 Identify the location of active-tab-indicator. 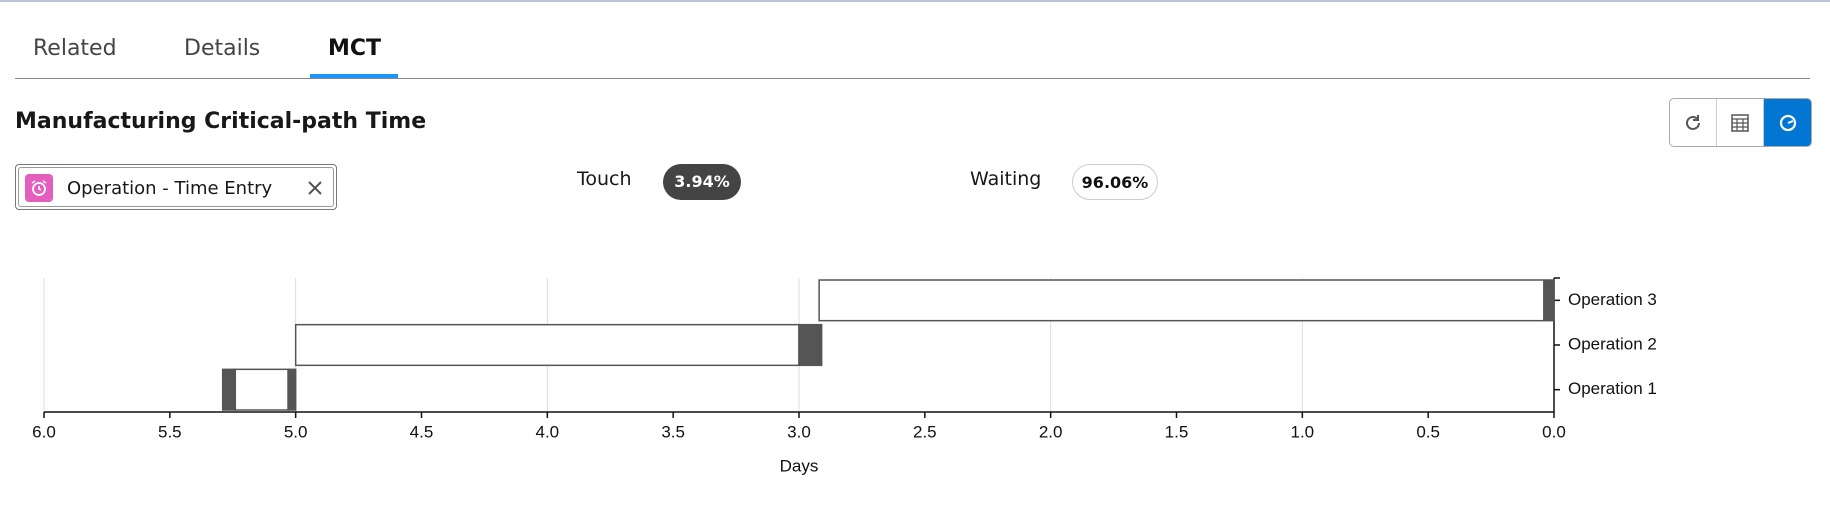
(354, 76).